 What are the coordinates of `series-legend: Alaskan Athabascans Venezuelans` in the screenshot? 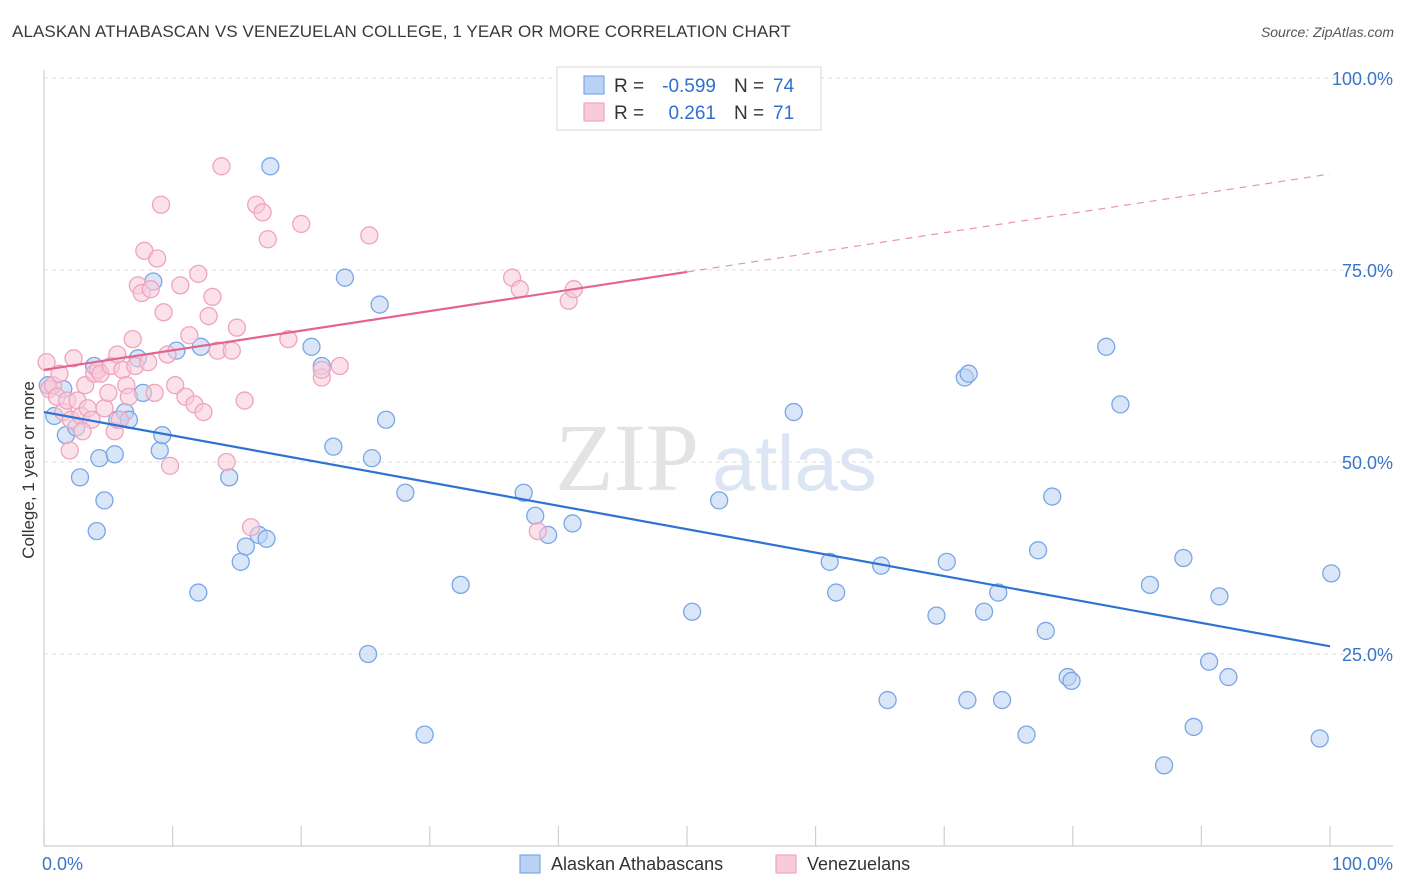 It's located at (714, 864).